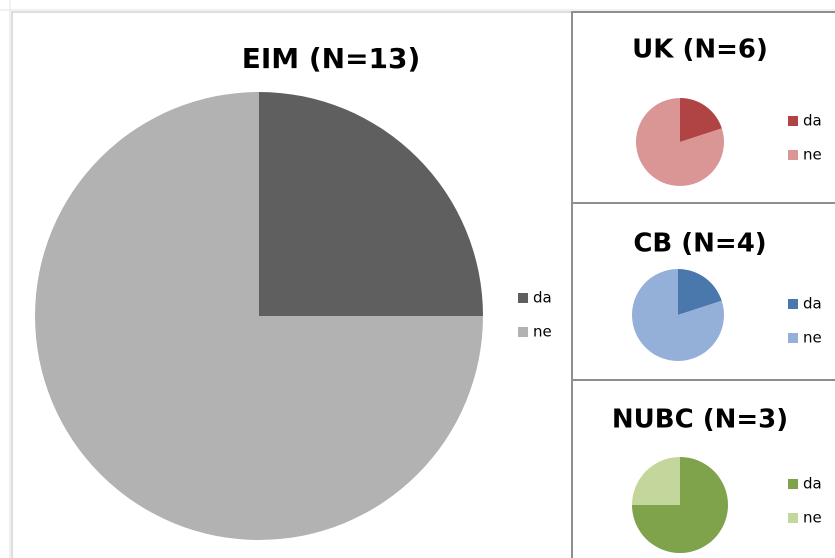 The height and width of the screenshot is (558, 835). Describe the element at coordinates (700, 420) in the screenshot. I see `chart-title: NUBC (N=3)` at that location.